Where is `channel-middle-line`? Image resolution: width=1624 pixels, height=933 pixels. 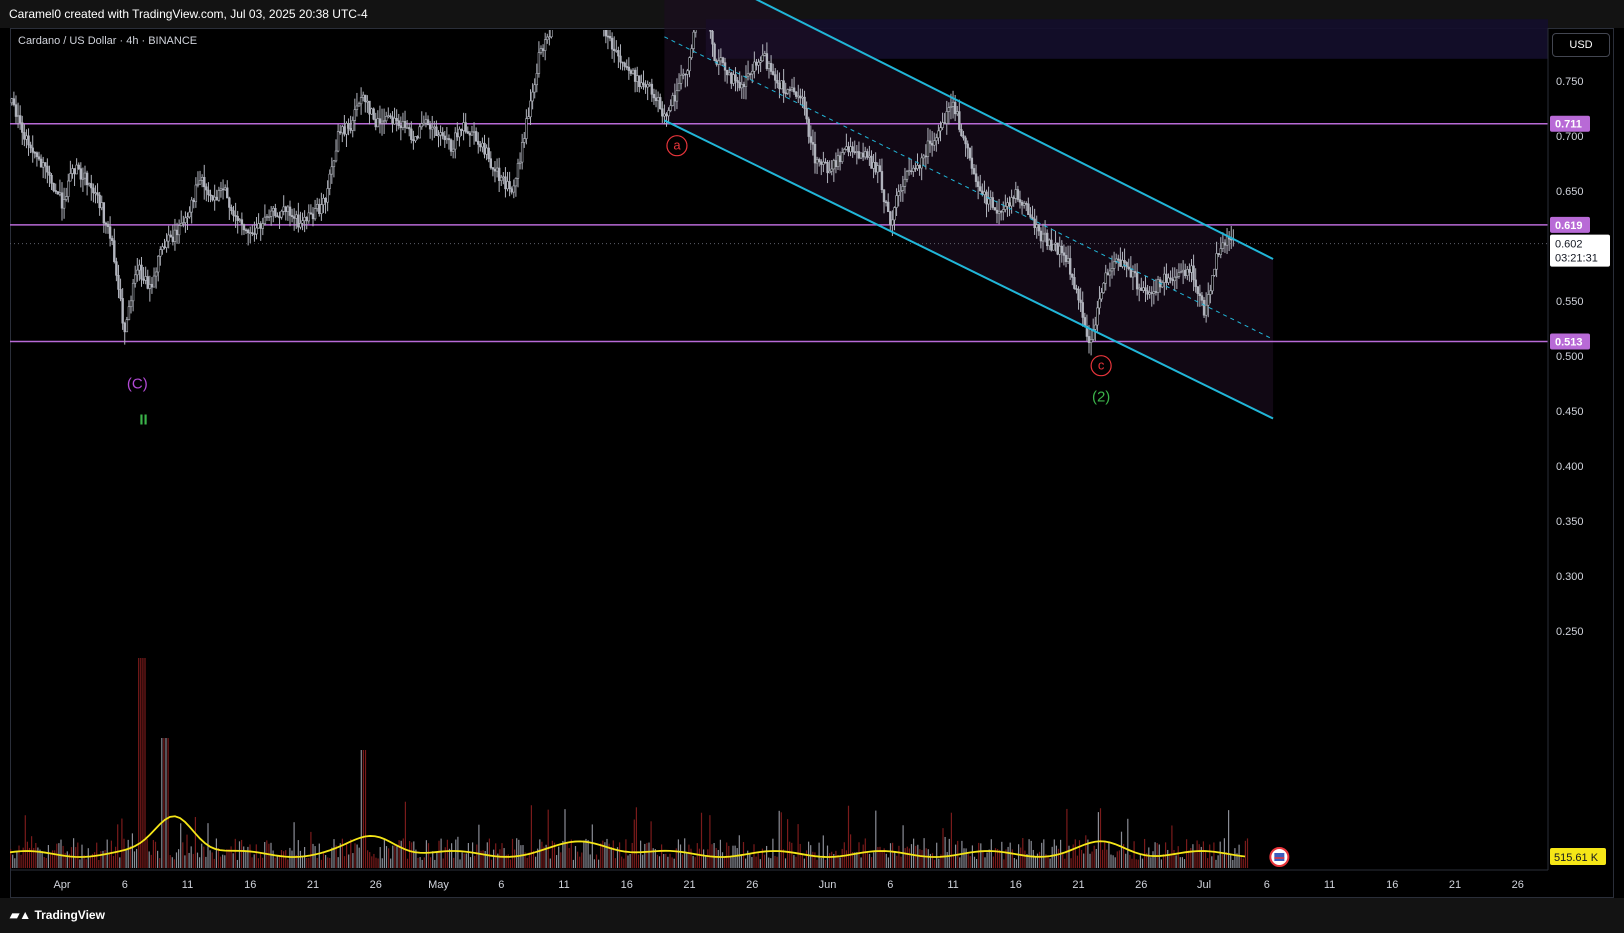
channel-middle-line is located at coordinates (969, 188).